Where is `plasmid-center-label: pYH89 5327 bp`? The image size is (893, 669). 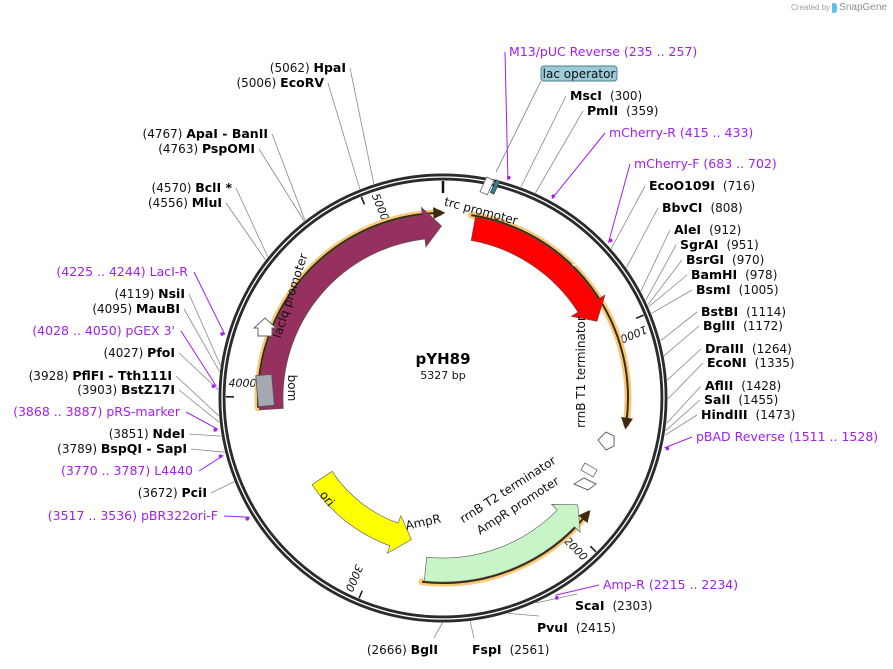 plasmid-center-label: pYH89 5327 bp is located at coordinates (442, 366).